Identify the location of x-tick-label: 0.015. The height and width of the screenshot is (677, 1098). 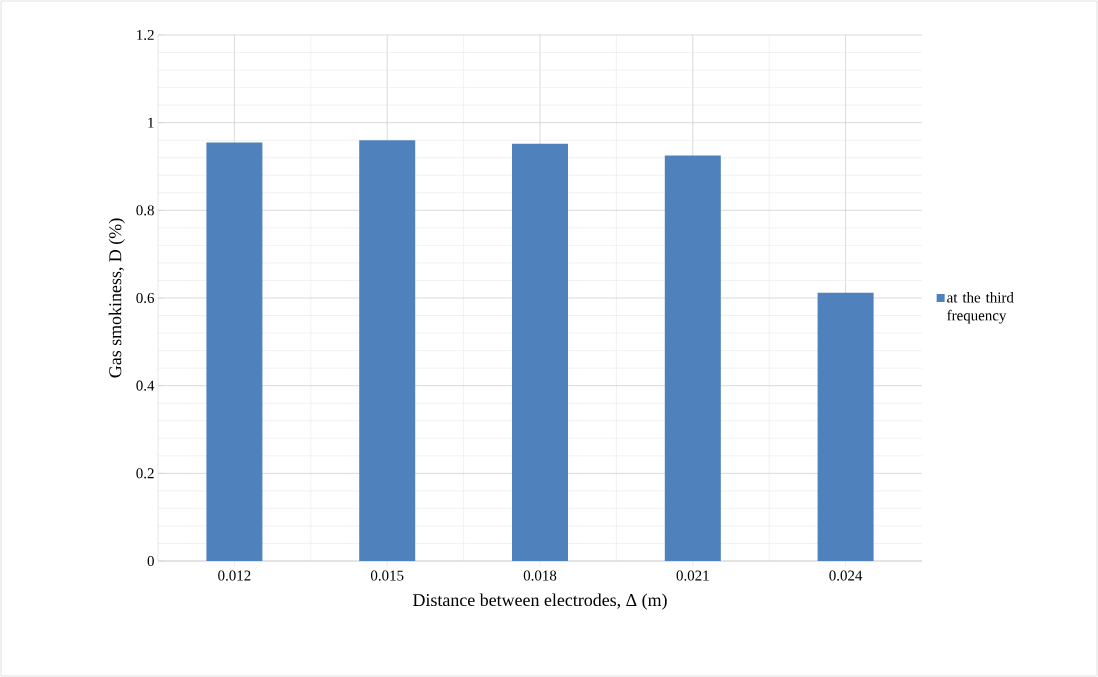
(387, 575).